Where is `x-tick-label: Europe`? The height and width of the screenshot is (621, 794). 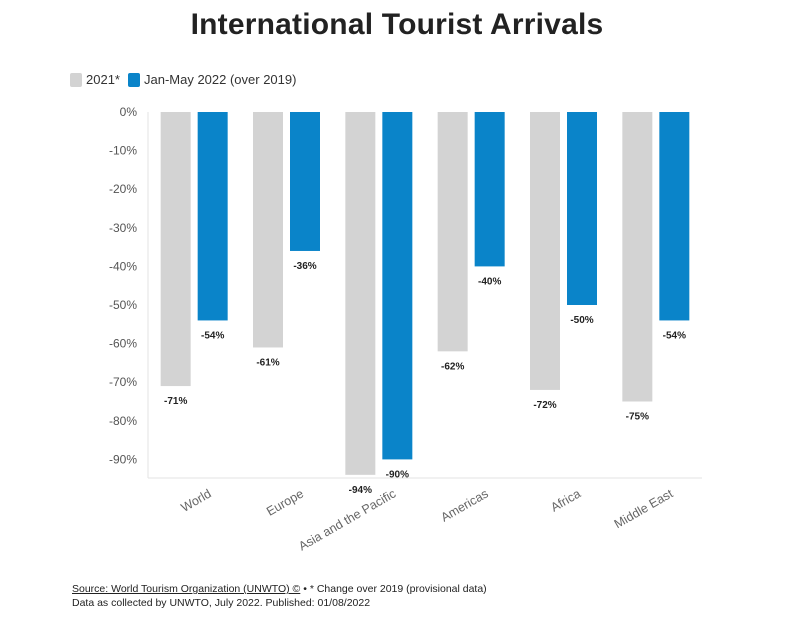 x-tick-label: Europe is located at coordinates (285, 502).